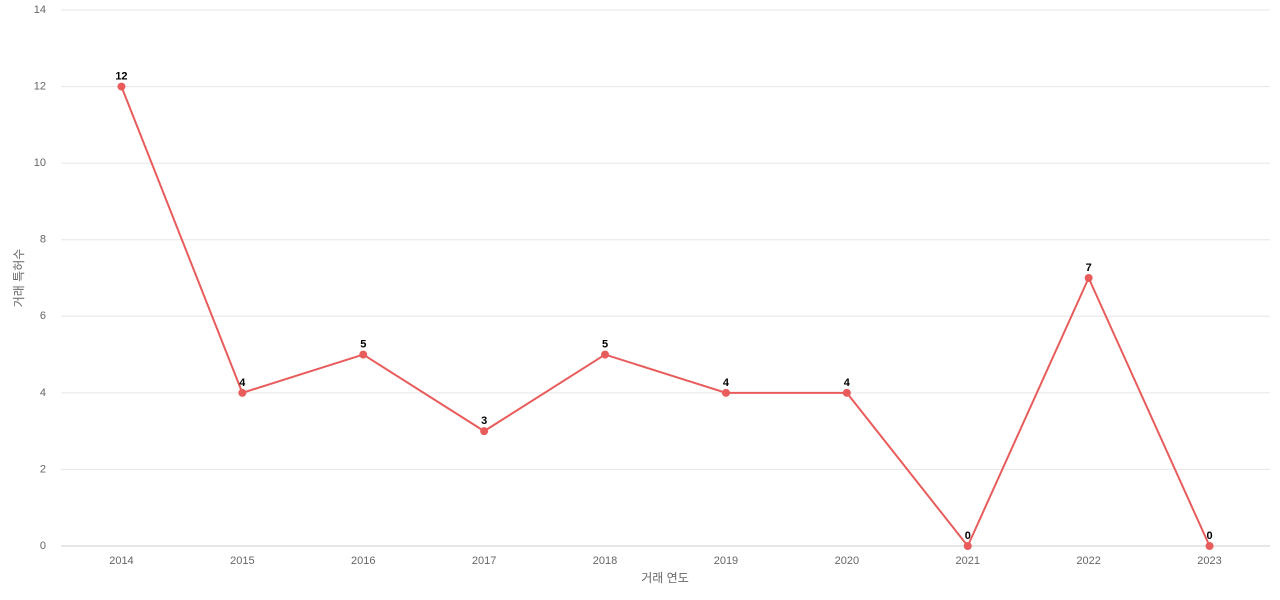  Describe the element at coordinates (43, 393) in the screenshot. I see `y-tick-label: 4` at that location.